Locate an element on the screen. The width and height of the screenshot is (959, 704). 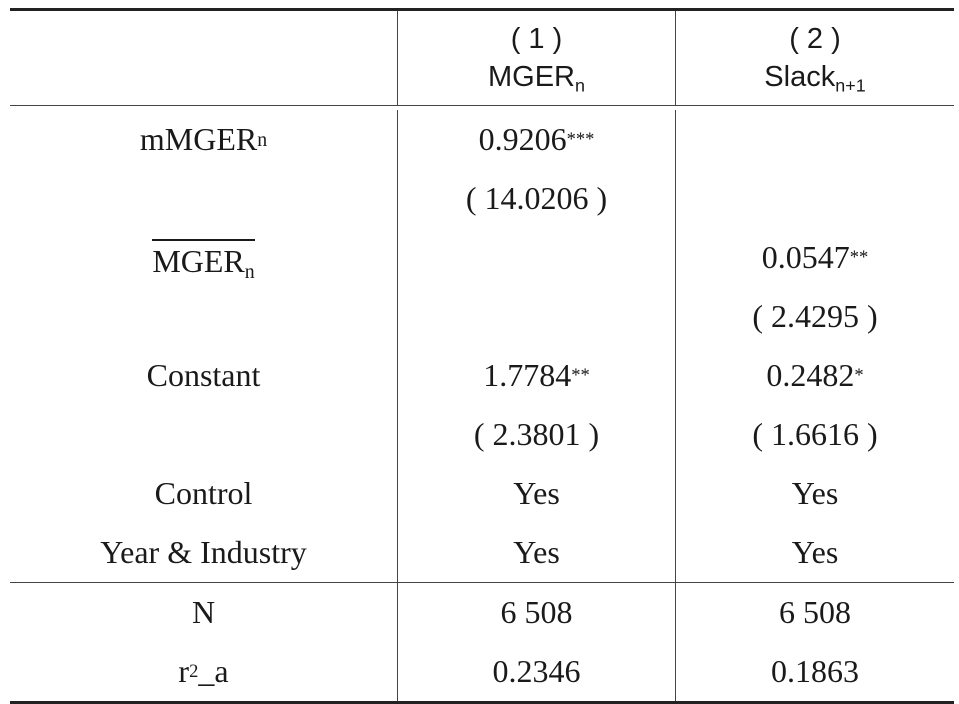
table-row: Year & Industry Yes Yes is located at coordinates (482, 552).